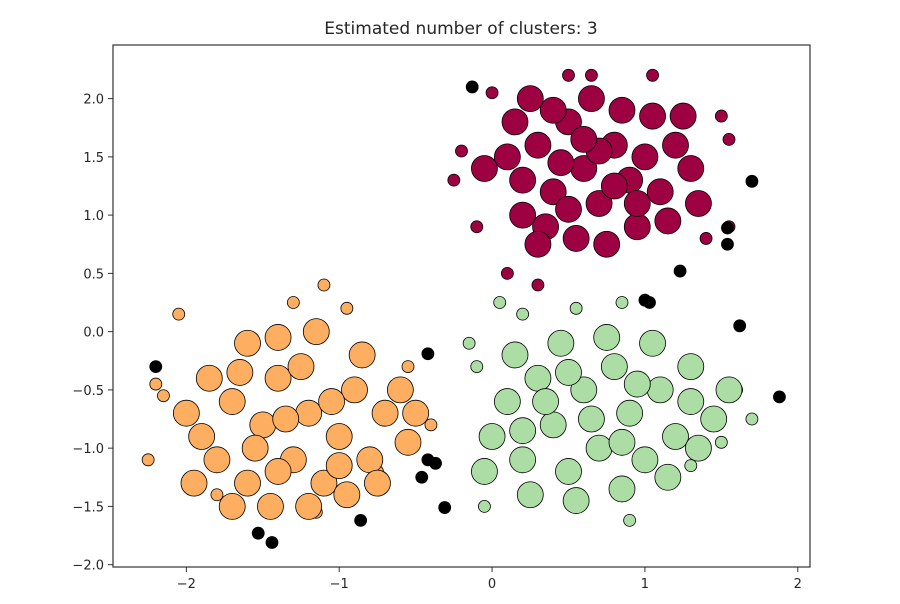 This screenshot has width=900, height=604. I want to click on y-tick-label: −1.5, so click(88, 507).